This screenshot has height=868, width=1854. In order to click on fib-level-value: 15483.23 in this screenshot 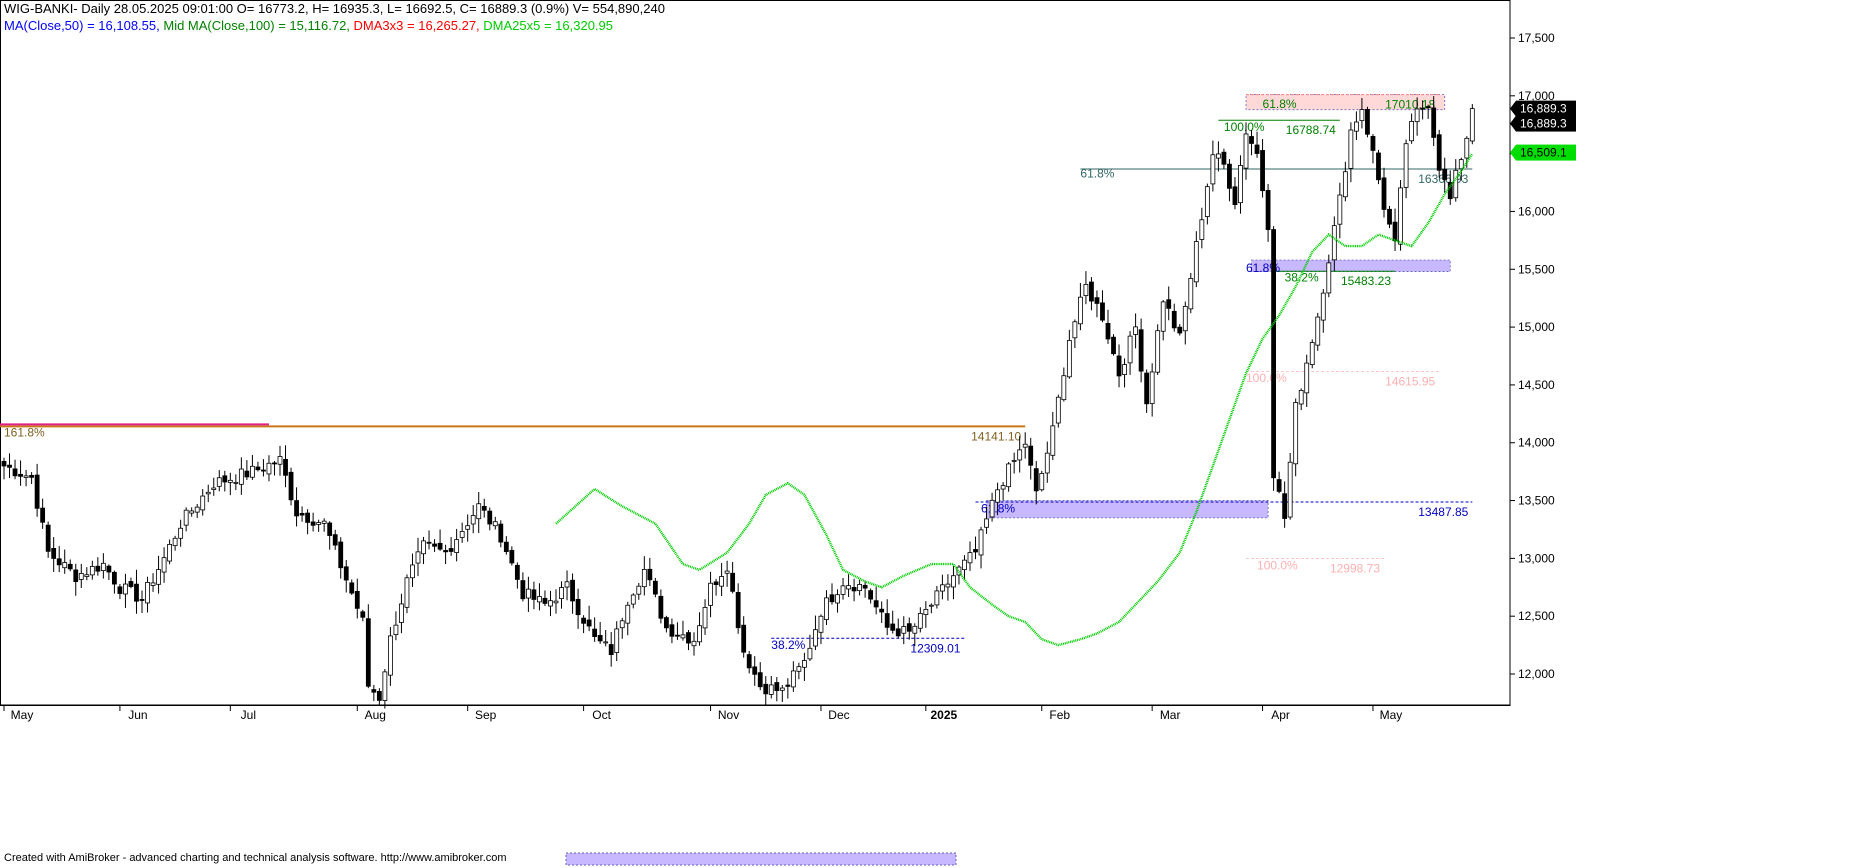, I will do `click(1366, 281)`.